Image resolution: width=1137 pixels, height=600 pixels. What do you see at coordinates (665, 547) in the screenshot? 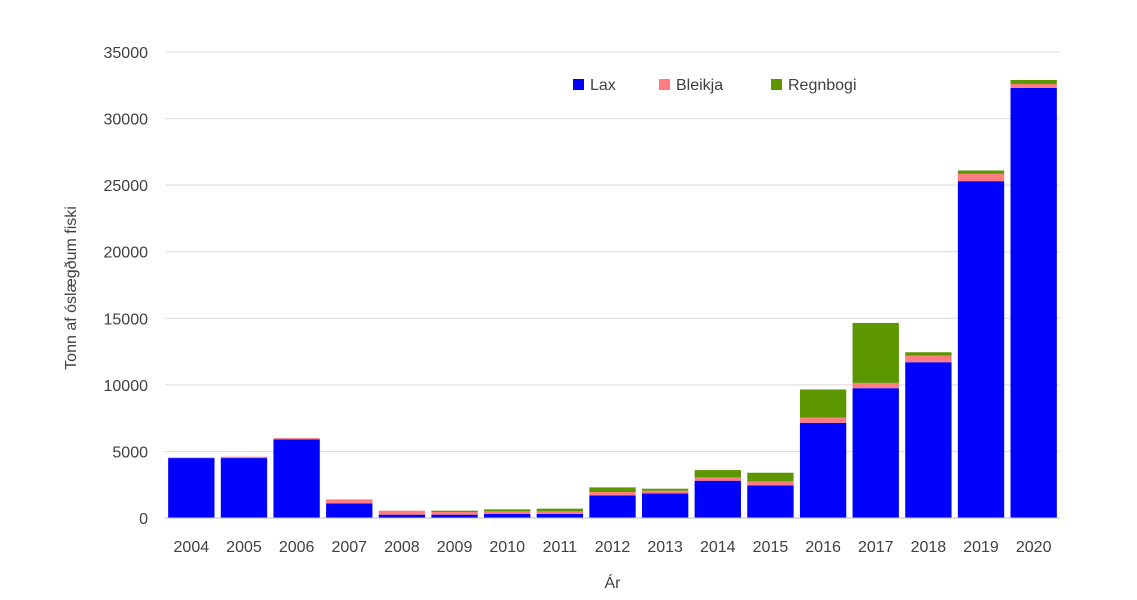
I see `x-tick-label: 2013` at bounding box center [665, 547].